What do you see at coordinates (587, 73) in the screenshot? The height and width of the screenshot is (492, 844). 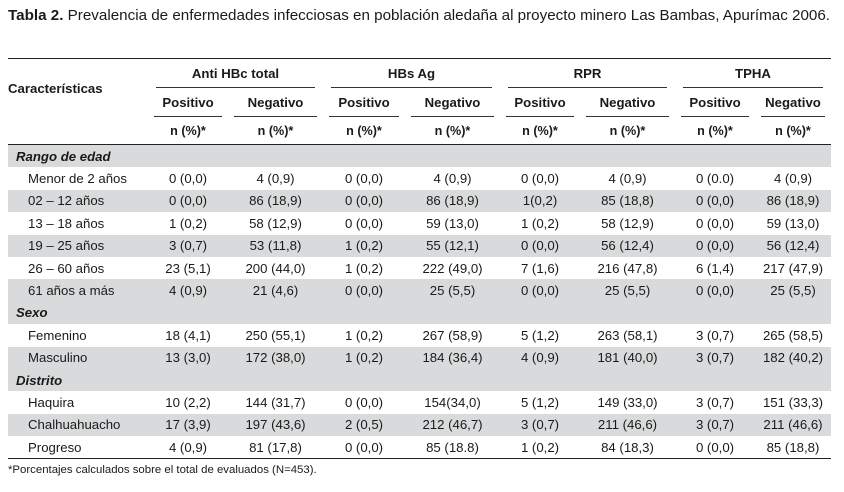 I see `group-header-rpr: RPR` at bounding box center [587, 73].